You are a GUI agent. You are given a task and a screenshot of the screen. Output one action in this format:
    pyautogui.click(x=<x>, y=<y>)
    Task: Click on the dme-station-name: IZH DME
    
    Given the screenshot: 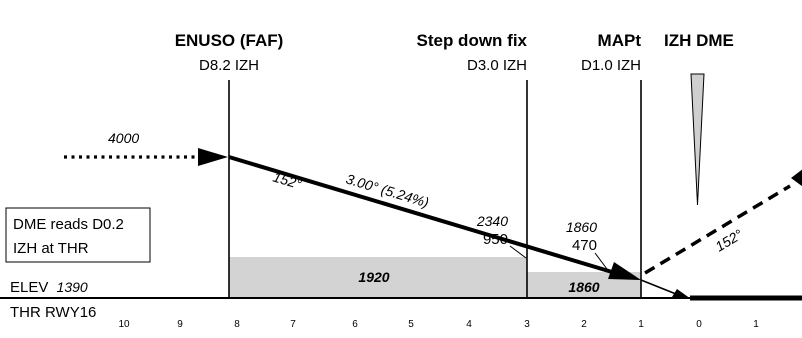 What is the action you would take?
    pyautogui.click(x=699, y=40)
    